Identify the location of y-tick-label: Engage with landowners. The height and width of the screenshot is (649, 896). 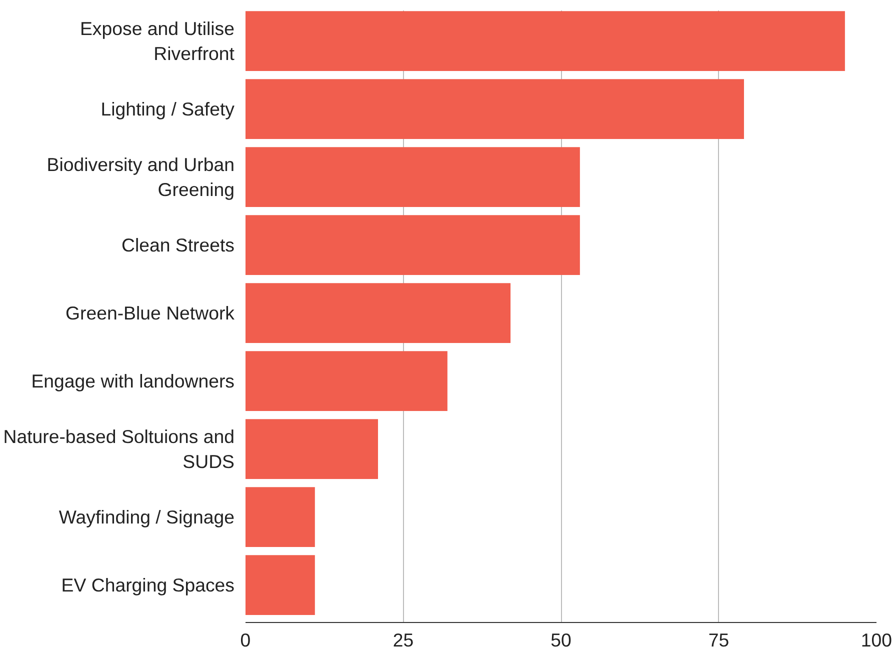
(133, 381).